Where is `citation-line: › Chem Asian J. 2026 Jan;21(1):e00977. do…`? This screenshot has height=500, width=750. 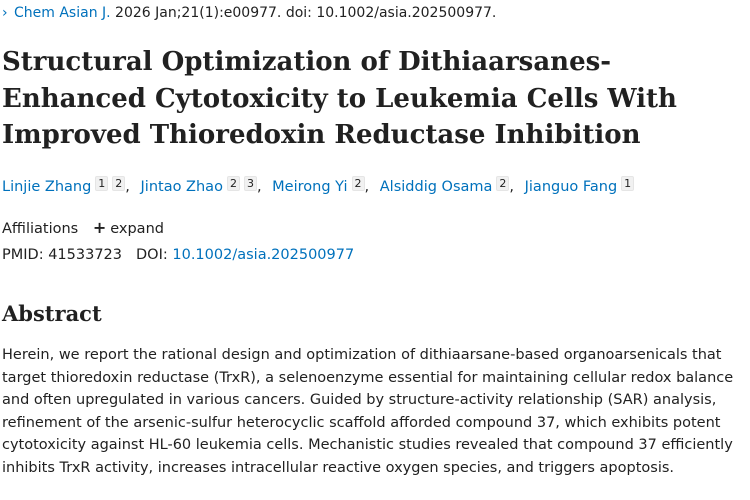
citation-line: › Chem Asian J. 2026 Jan;21(1):e00977. do… is located at coordinates (249, 13).